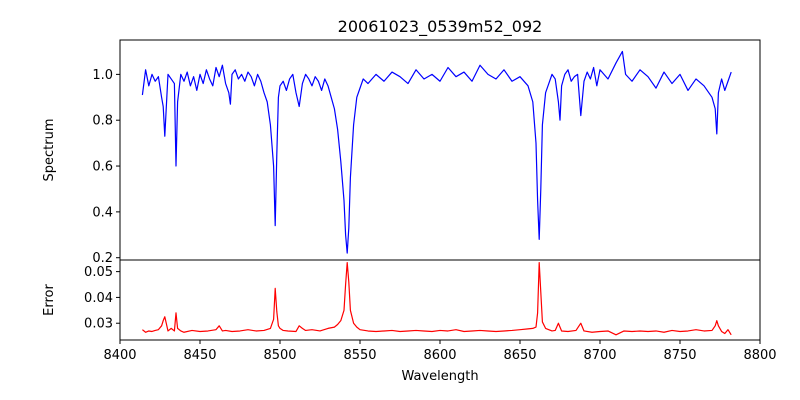 This screenshot has height=400, width=800. What do you see at coordinates (440, 27) in the screenshot?
I see `chart-title: 20061023_0539m52_092` at bounding box center [440, 27].